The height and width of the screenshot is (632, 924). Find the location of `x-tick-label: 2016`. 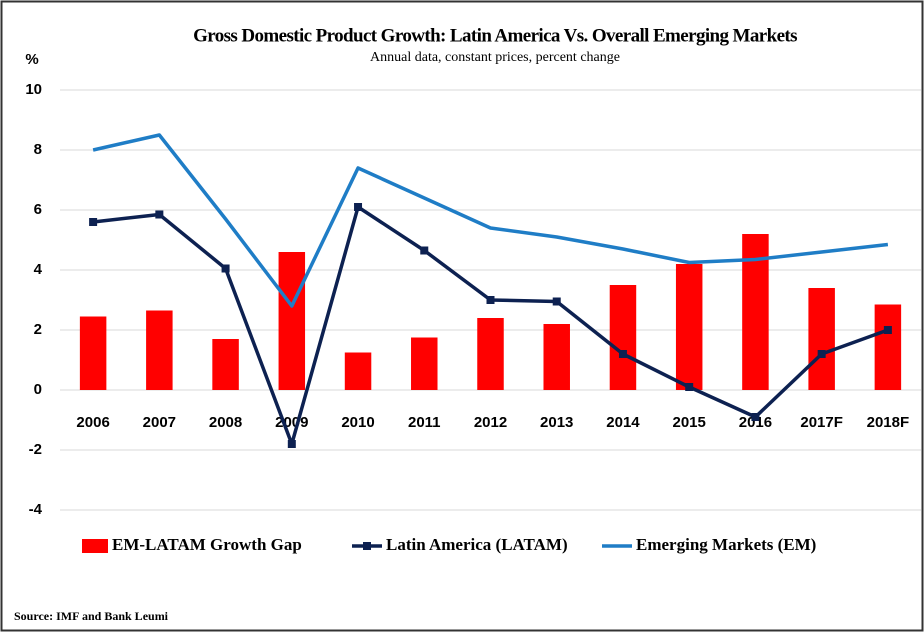

x-tick-label: 2016 is located at coordinates (755, 422).